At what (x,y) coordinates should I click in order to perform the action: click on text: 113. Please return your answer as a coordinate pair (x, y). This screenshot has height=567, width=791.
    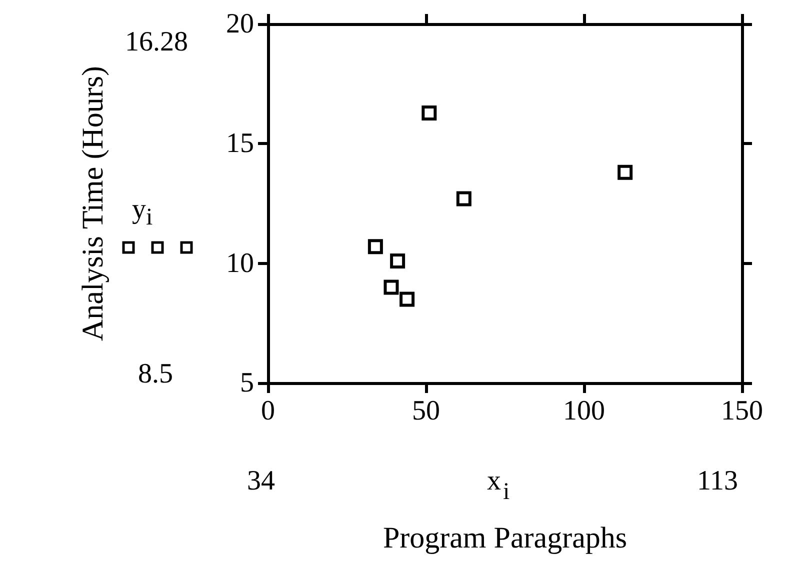
    Looking at the image, I should click on (717, 481).